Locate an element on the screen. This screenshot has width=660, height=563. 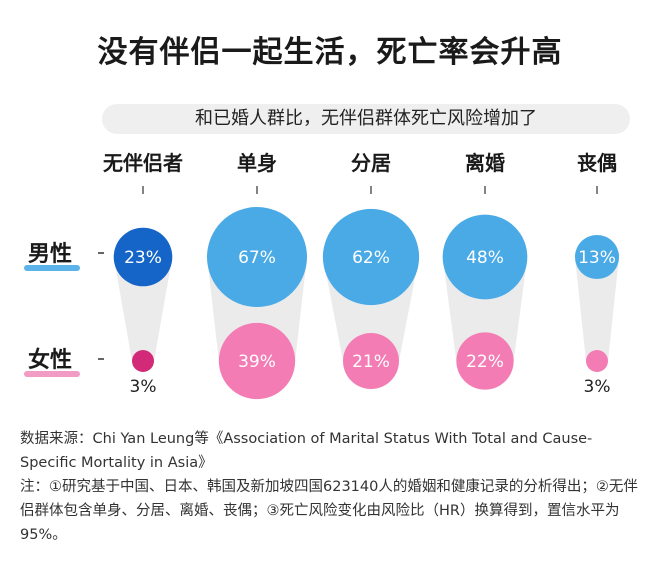
female-value-label-1: 39% is located at coordinates (257, 362).